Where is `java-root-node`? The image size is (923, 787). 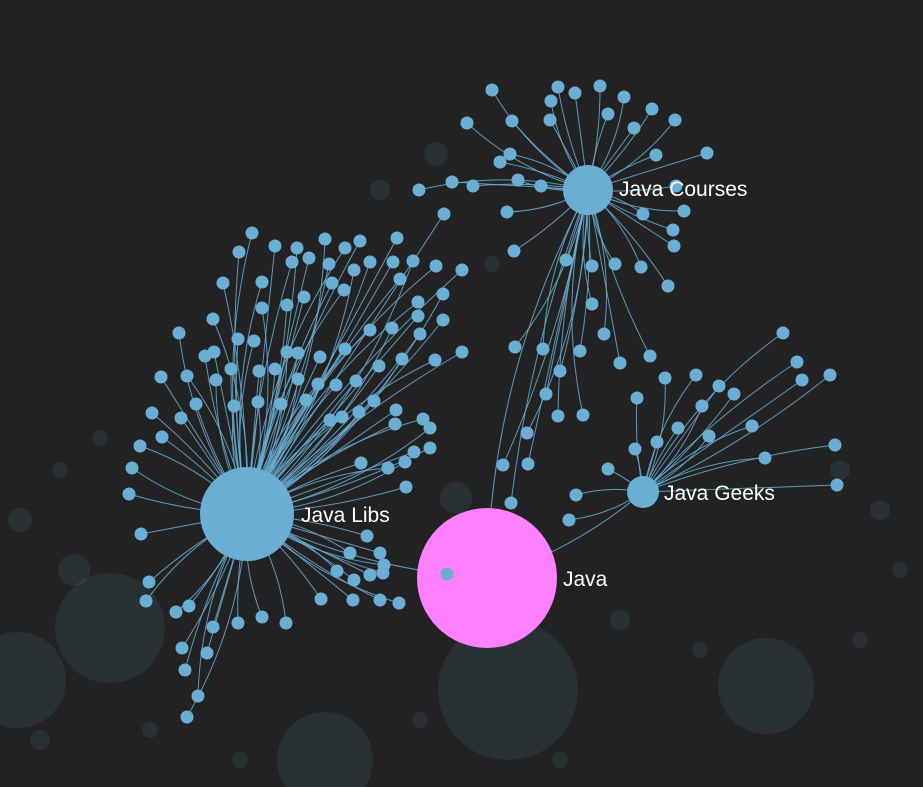
java-root-node is located at coordinates (487, 578).